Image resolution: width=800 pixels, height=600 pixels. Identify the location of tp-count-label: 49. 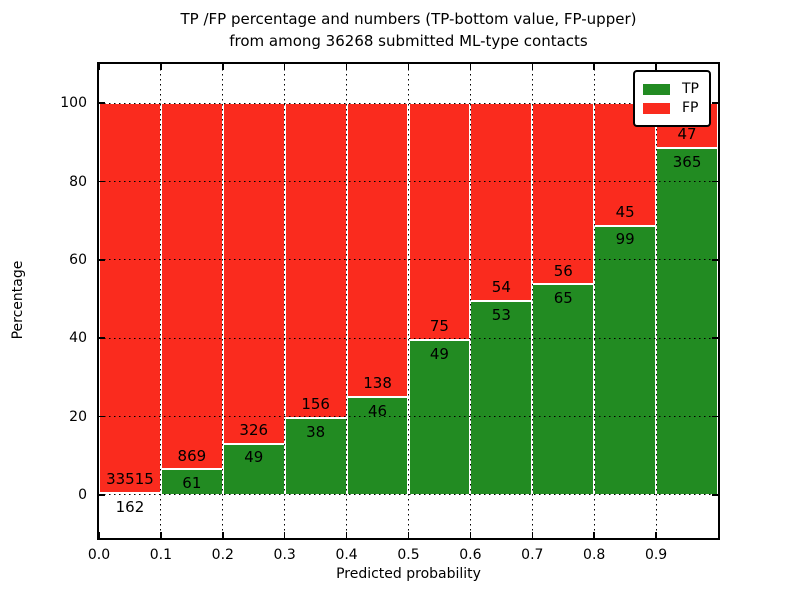
(254, 457).